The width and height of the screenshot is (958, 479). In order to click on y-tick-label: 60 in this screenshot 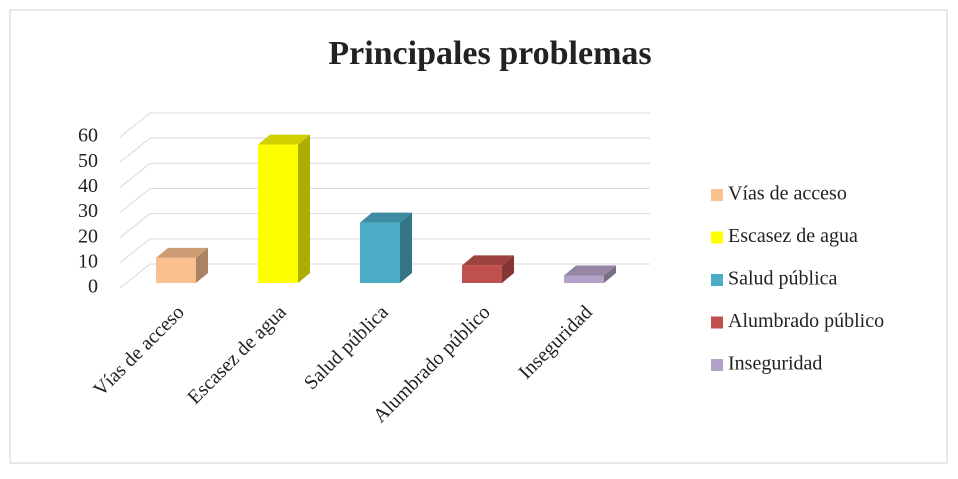, I will do `click(88, 136)`.